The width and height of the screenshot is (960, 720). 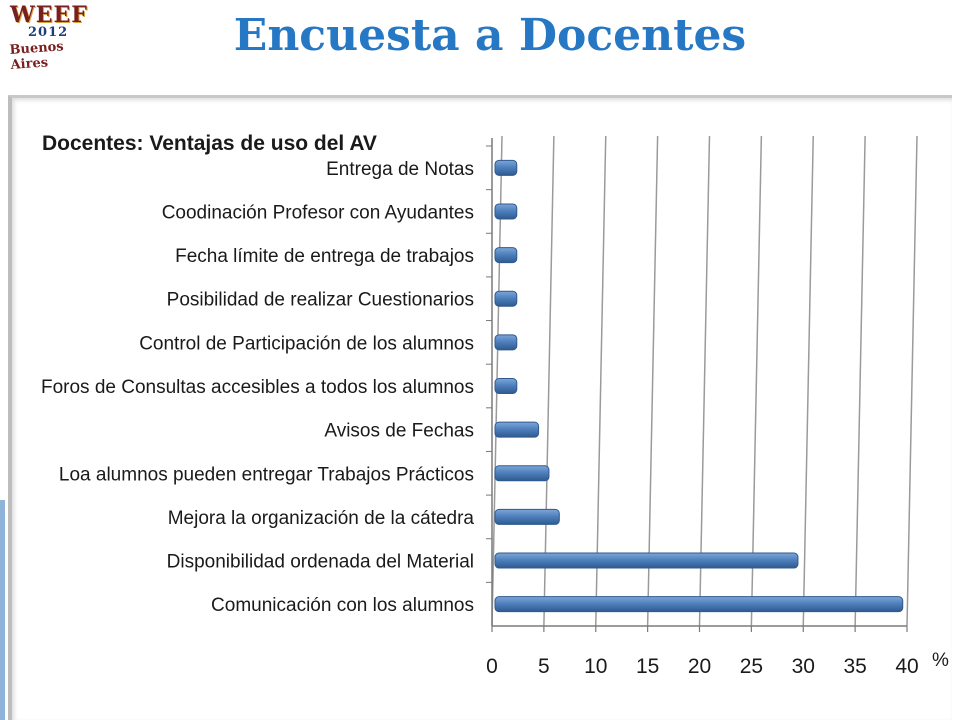 I want to click on x-tick-labels: 0 5 10 15 20 25 30 35 40, so click(x=702, y=666).